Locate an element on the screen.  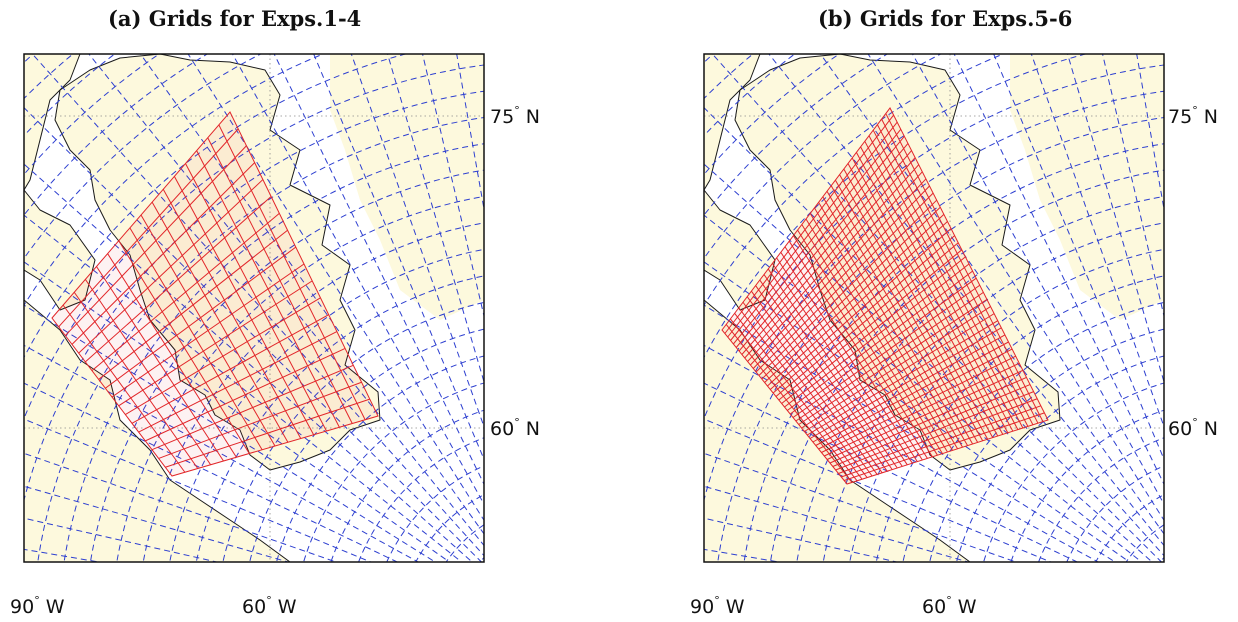
hemisphere: W is located at coordinates (967, 607).